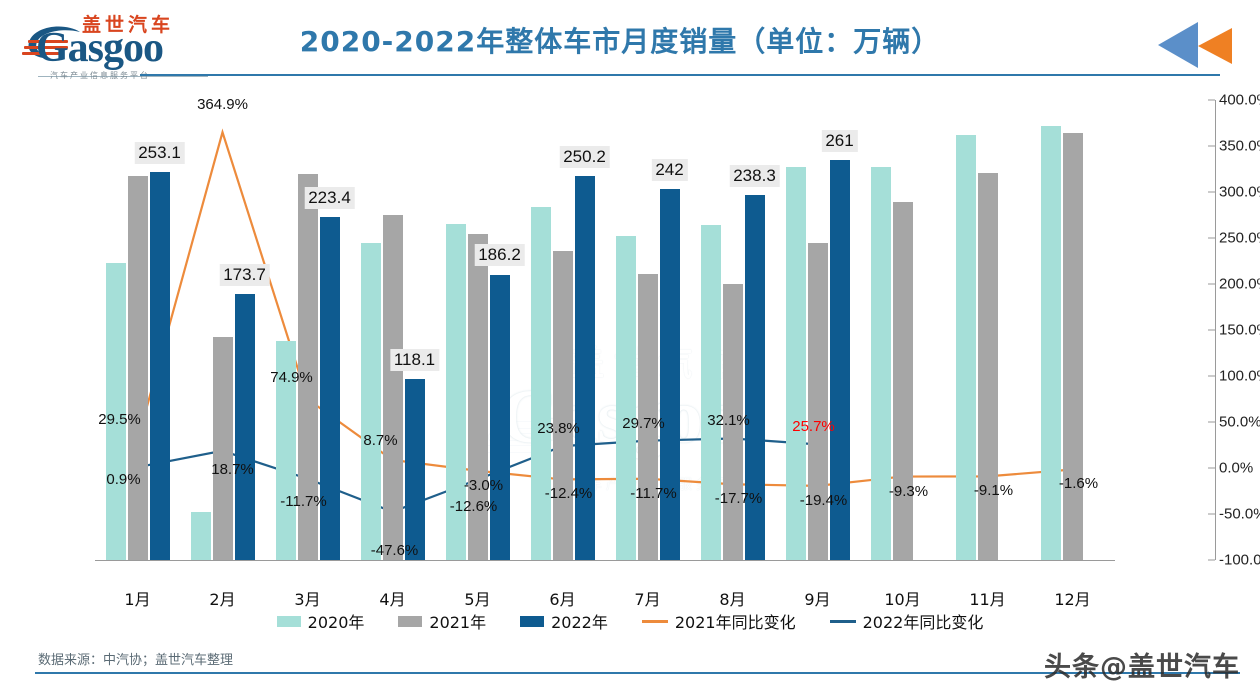 The height and width of the screenshot is (697, 1260). Describe the element at coordinates (394, 550) in the screenshot. I see `line-point-label: -47.6%` at that location.